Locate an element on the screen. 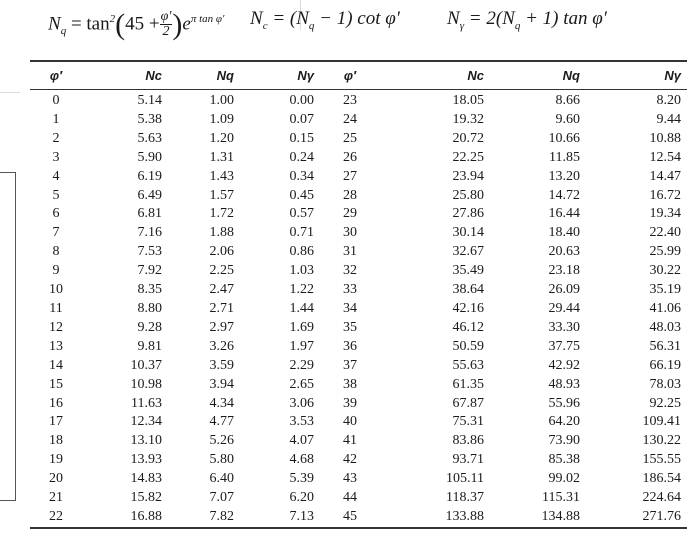 The width and height of the screenshot is (700, 557). cell-nc-2: 67.87 is located at coordinates (468, 403).